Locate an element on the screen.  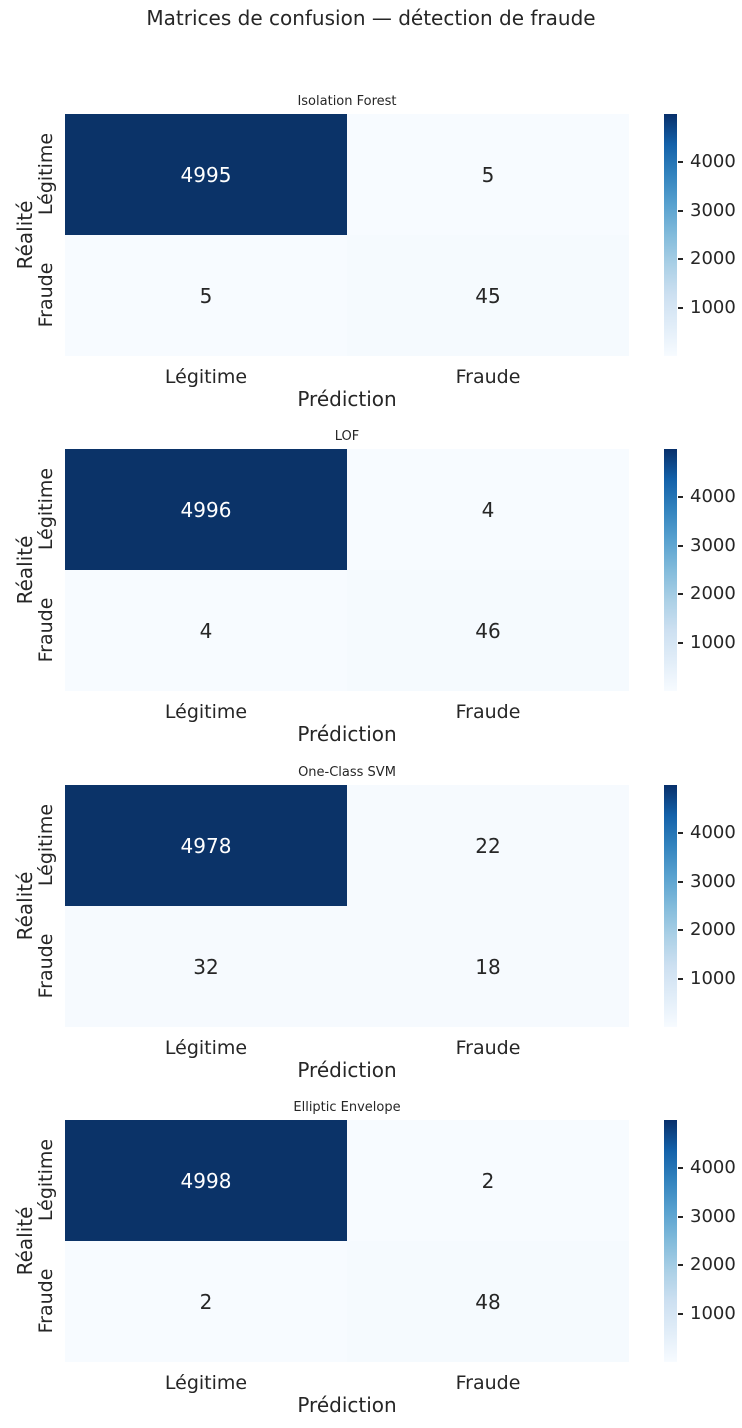
heatmap-cell-r1c1: 46 is located at coordinates (488, 630).